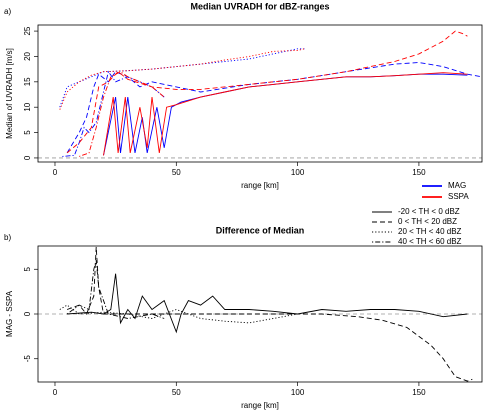 The width and height of the screenshot is (500, 419). I want to click on y-tick-label: -5, so click(27, 359).